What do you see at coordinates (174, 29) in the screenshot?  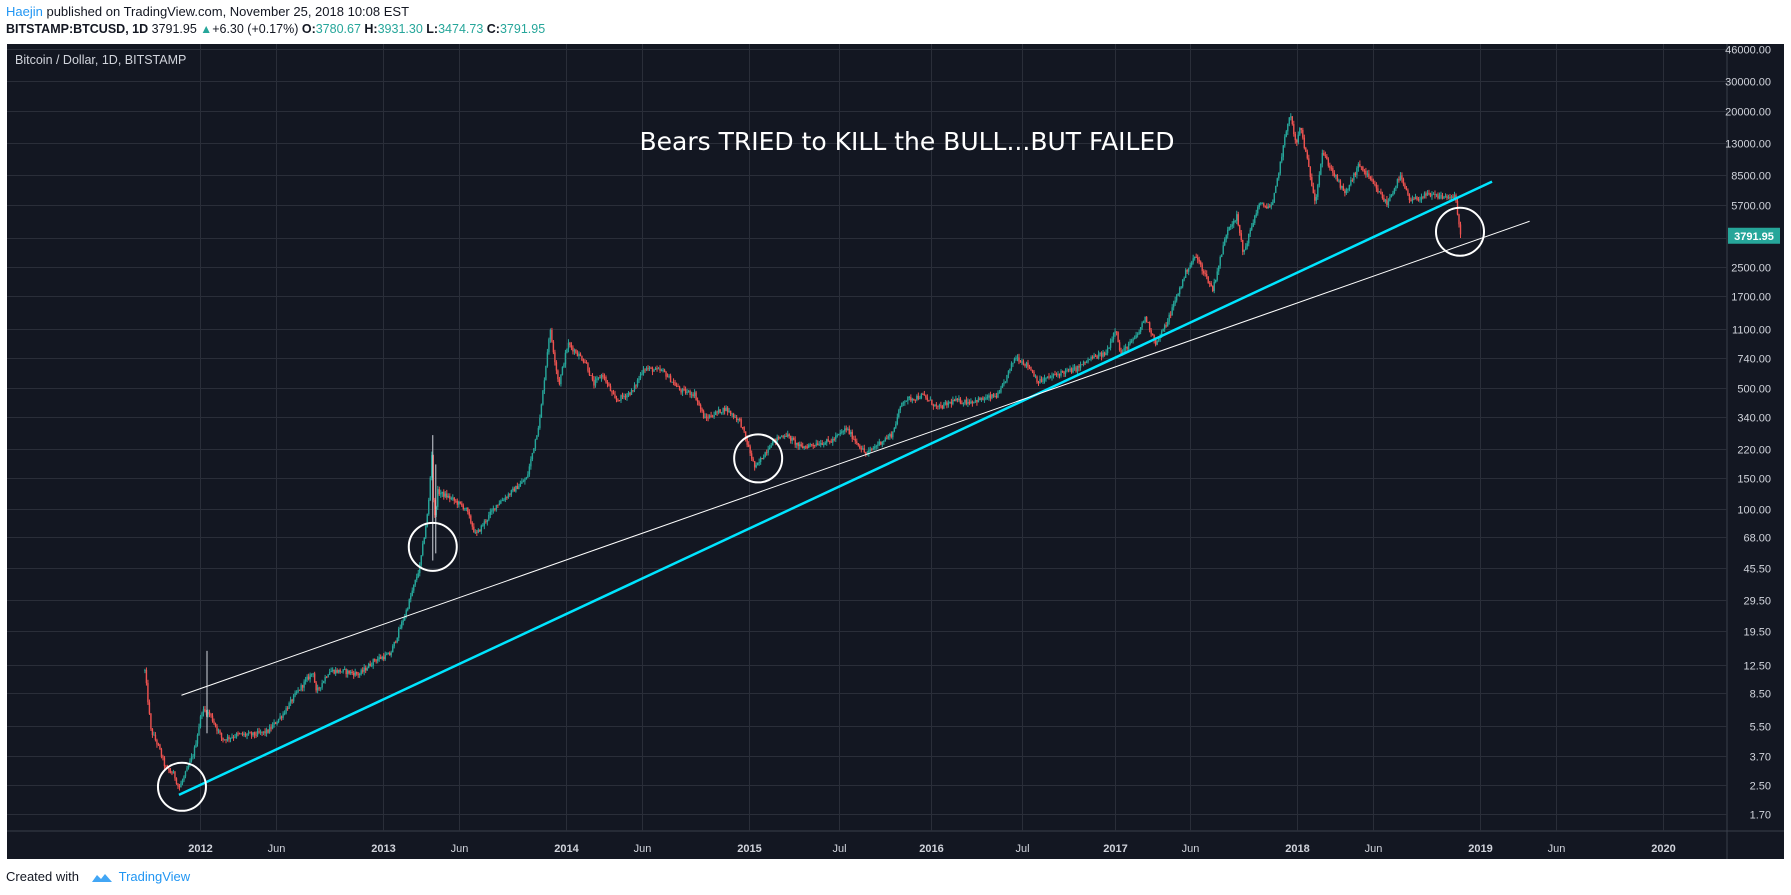 I see `last-price: 3791.95` at bounding box center [174, 29].